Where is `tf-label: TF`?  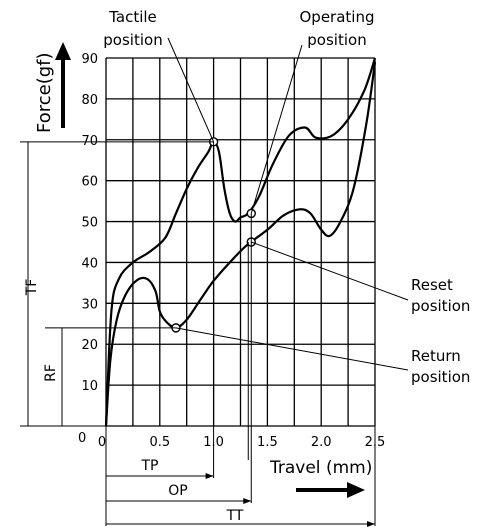
tf-label: TF is located at coordinates (32, 288).